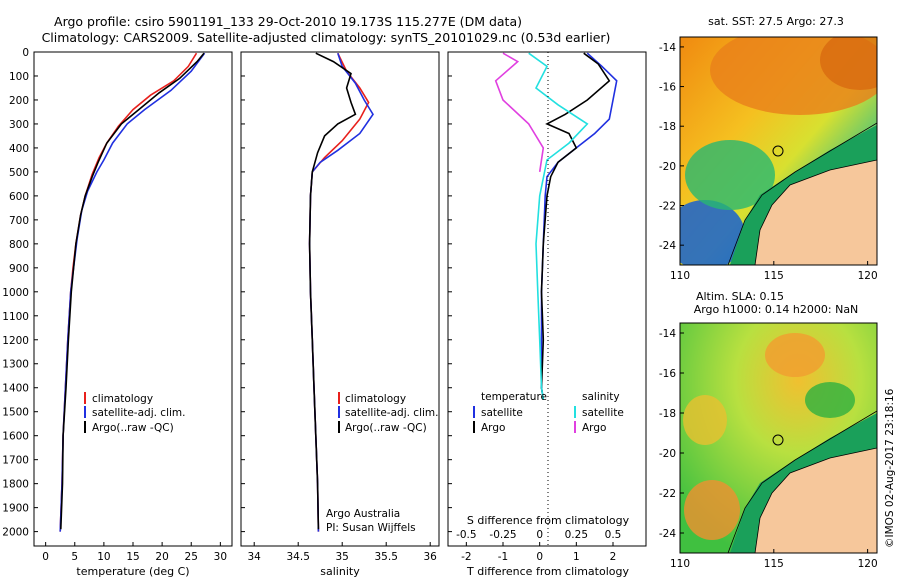 The image size is (900, 580). I want to click on series-line-temperature-argo, so click(575, 226).